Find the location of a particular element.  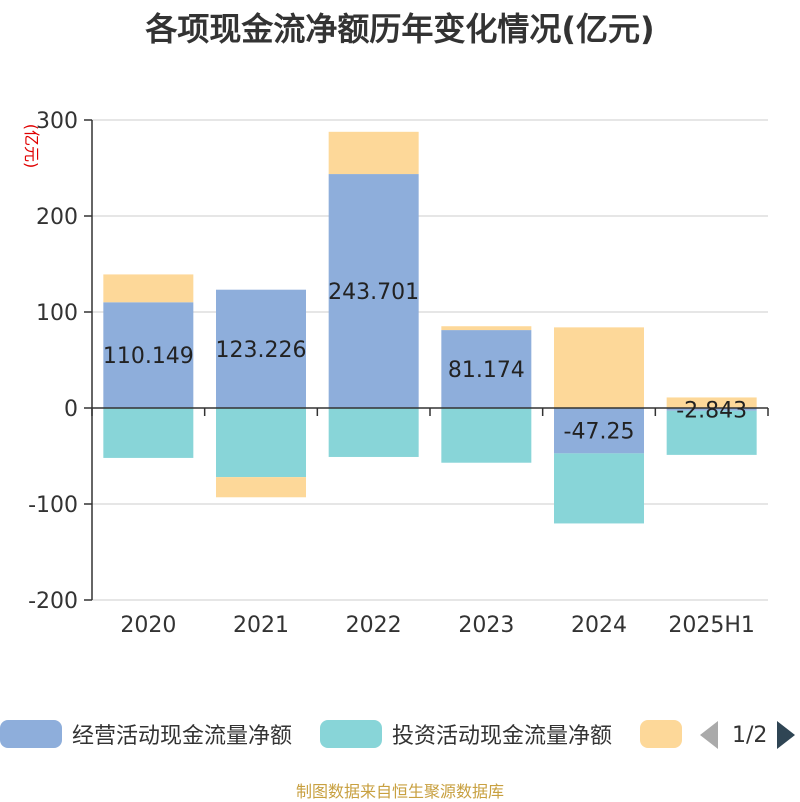

y-tick-label: -100 is located at coordinates (53, 505).